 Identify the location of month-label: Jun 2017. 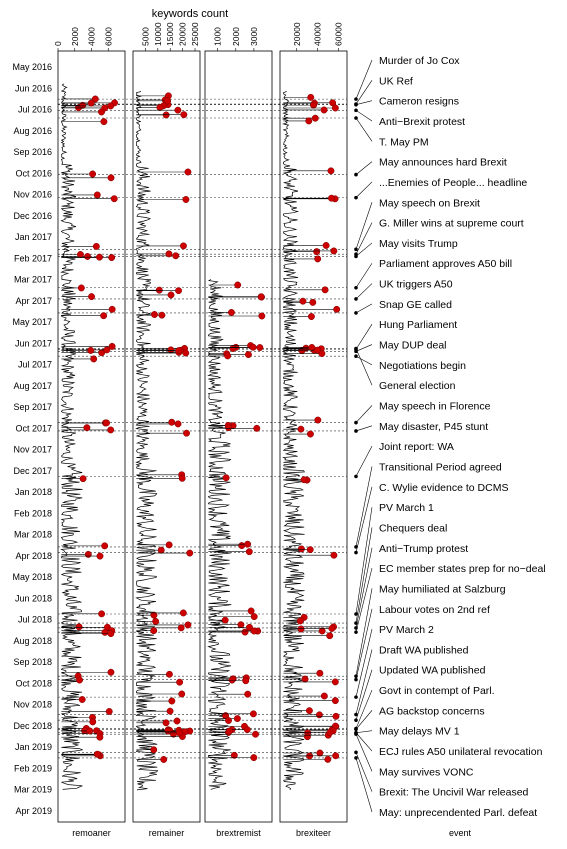
(33, 343).